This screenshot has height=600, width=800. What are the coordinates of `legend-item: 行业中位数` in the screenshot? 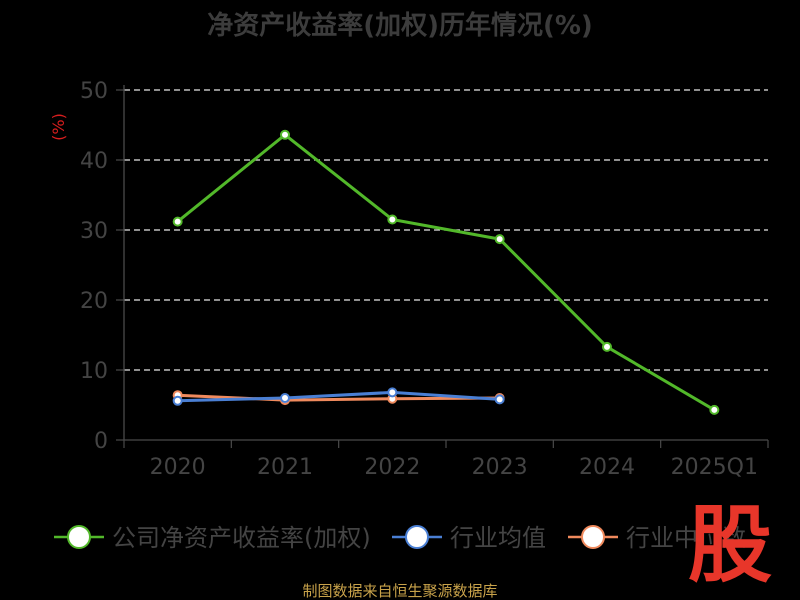 It's located at (657, 538).